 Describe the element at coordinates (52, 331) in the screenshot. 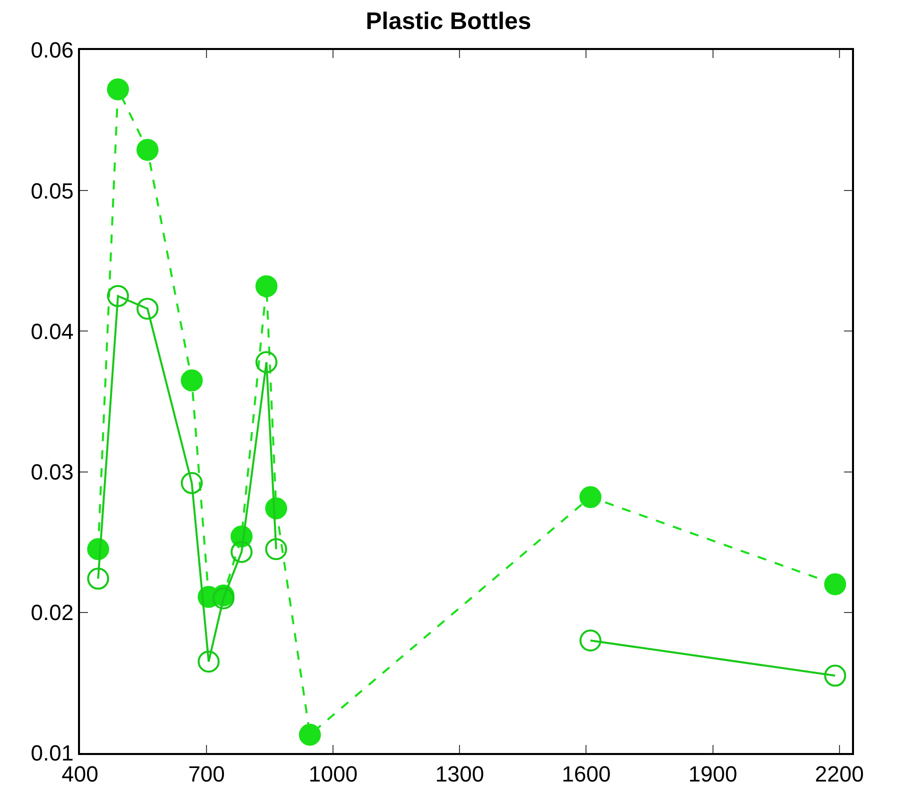

I see `y-tick-label: 0.04` at that location.